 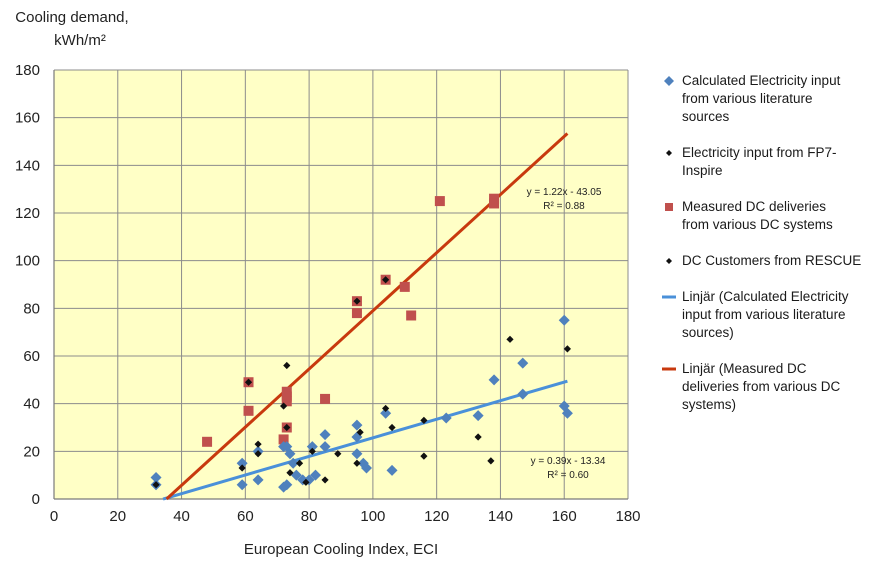 I want to click on legend-label-line: sources, so click(x=706, y=116).